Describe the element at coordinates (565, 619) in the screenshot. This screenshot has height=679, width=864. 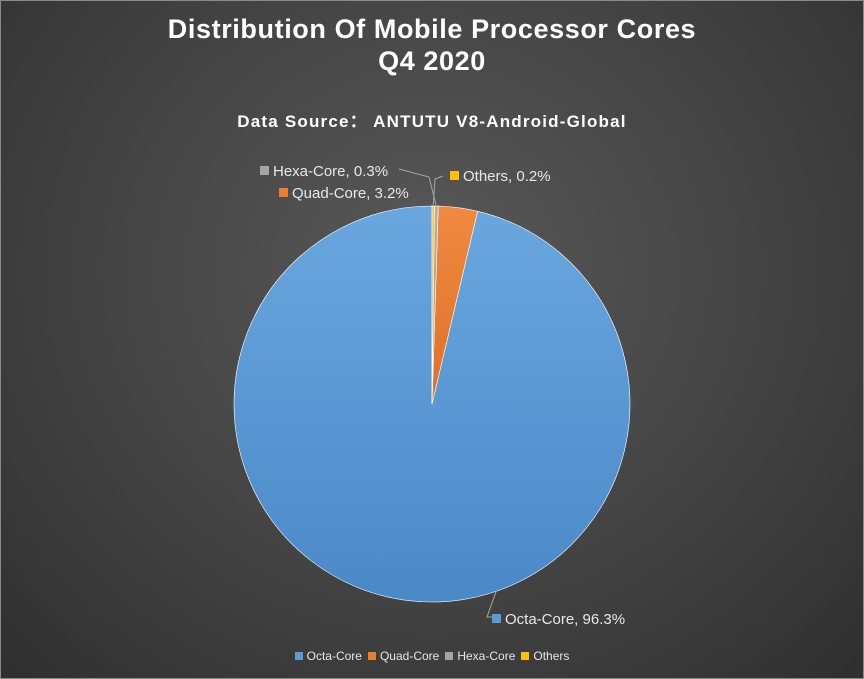
I see `data-label-octa-core: Octa-Core, 96.3%` at that location.